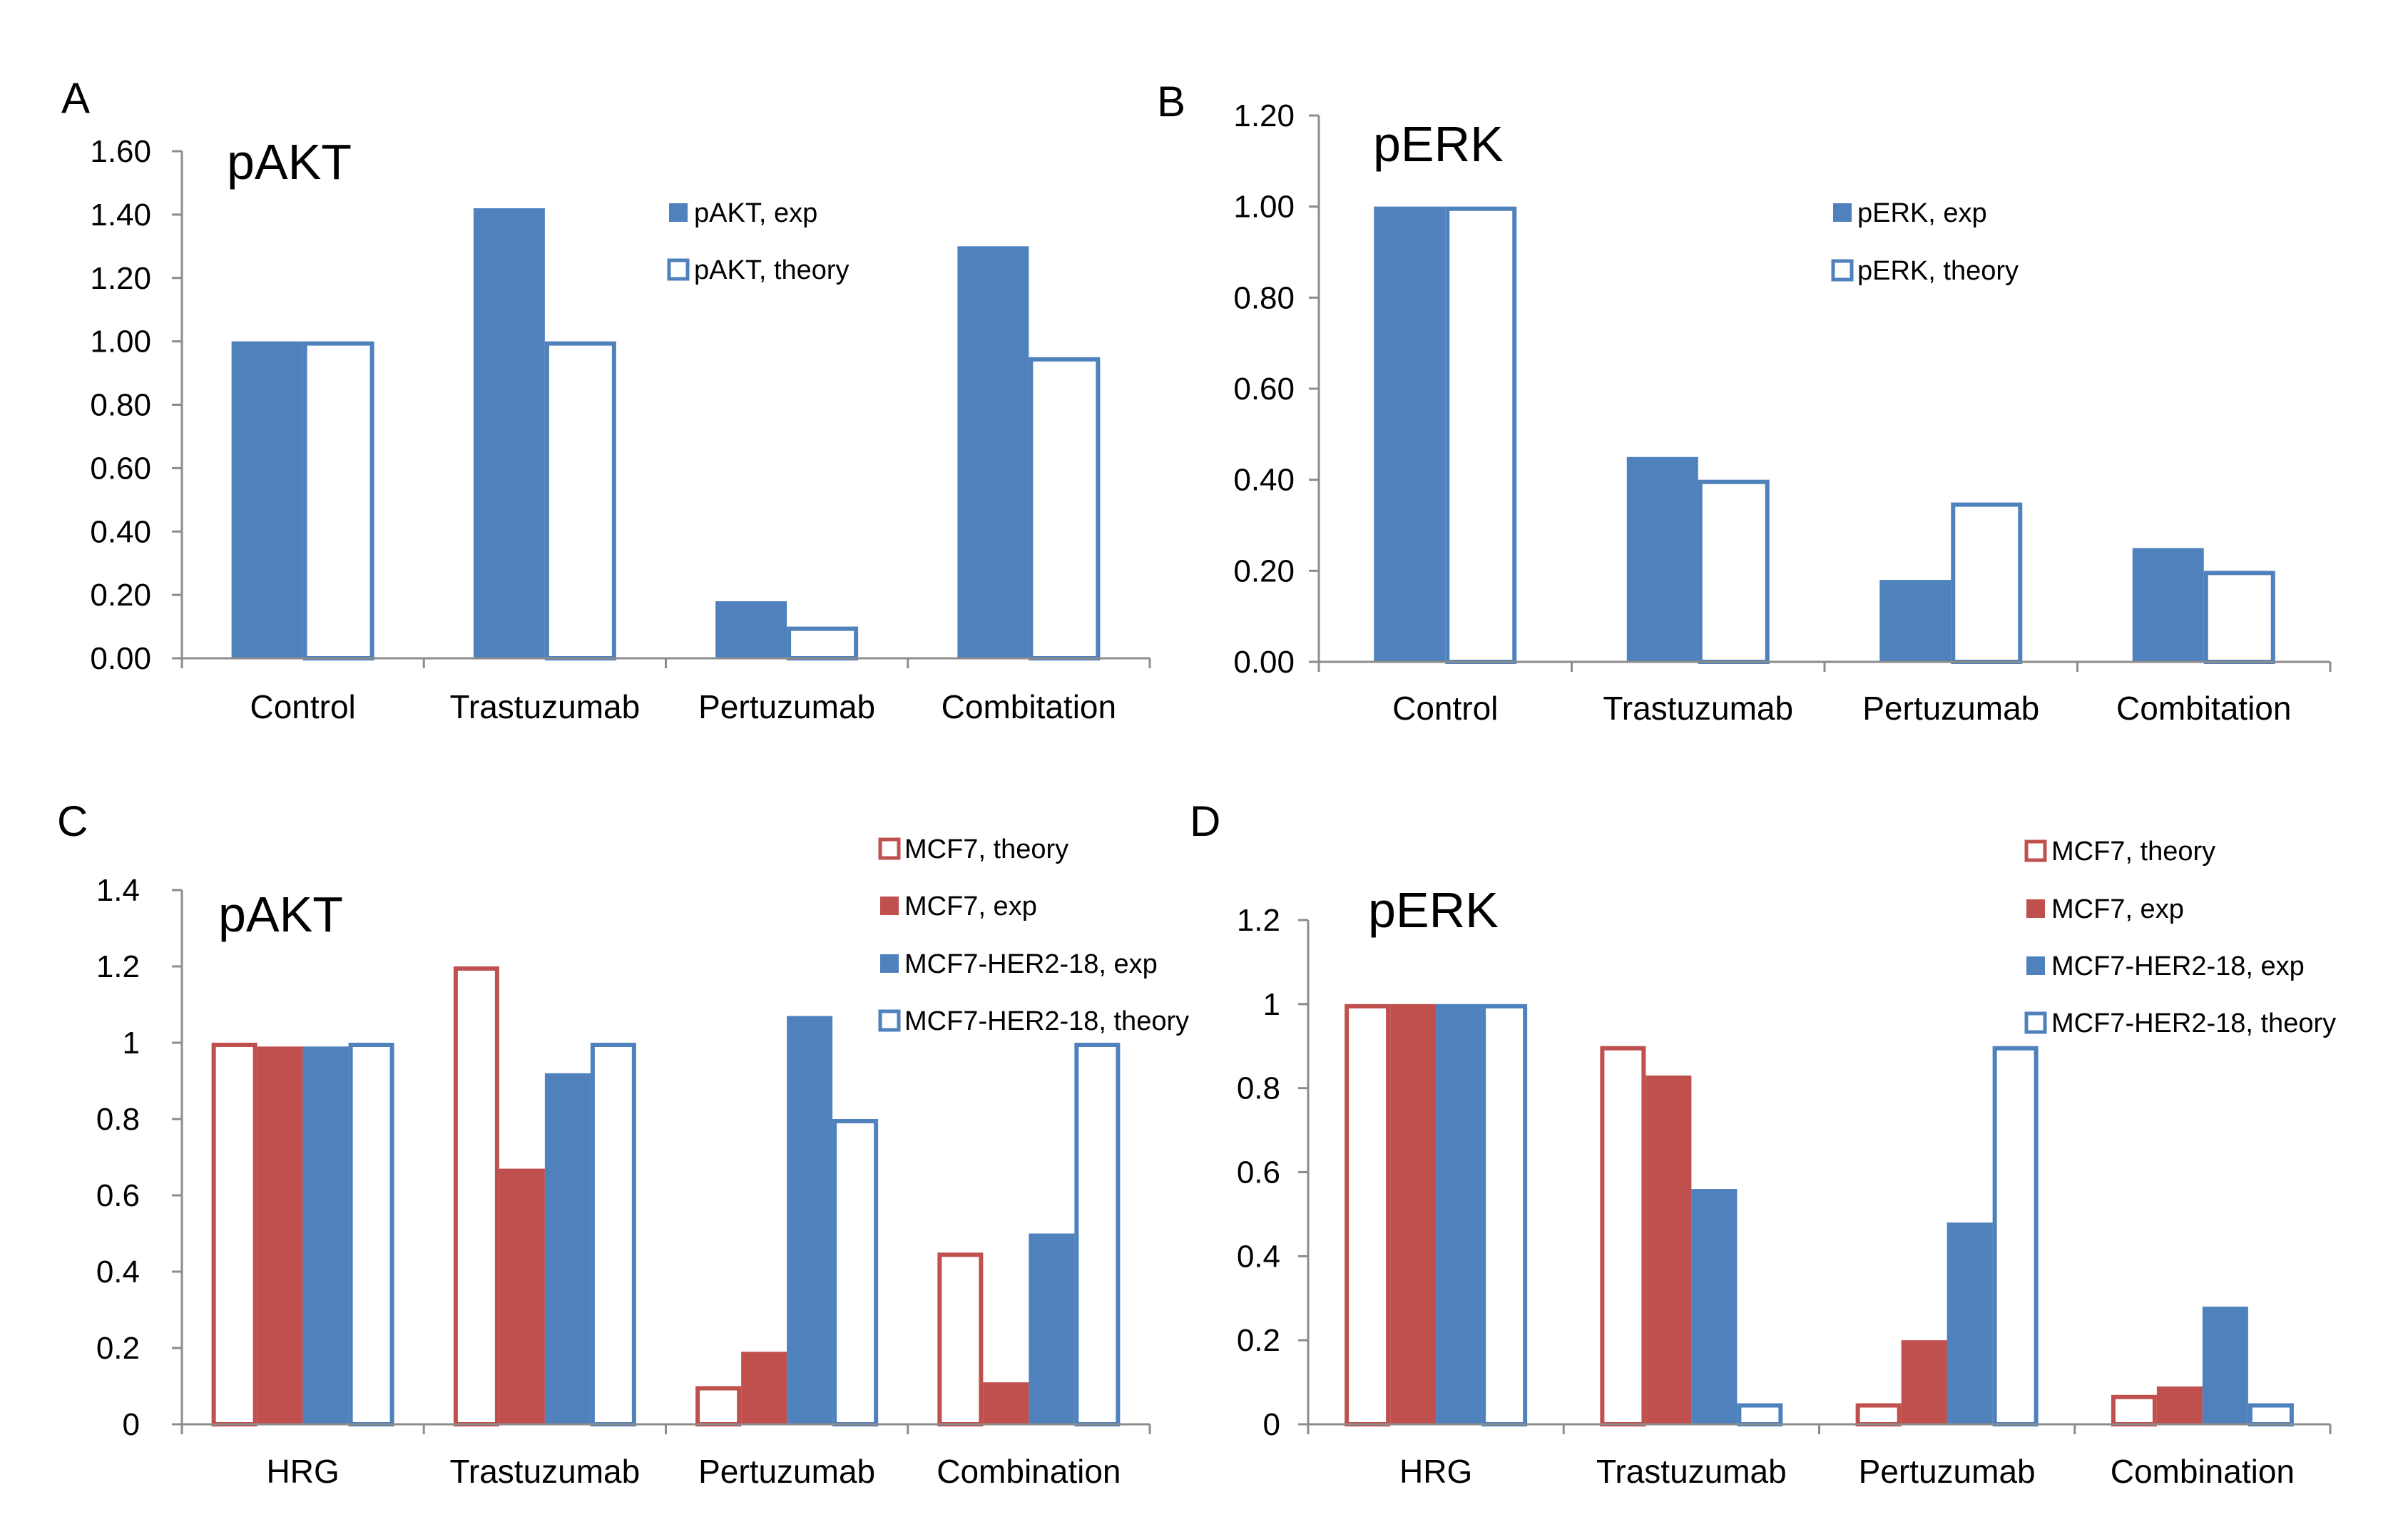  Describe the element at coordinates (302, 706) in the screenshot. I see `x-tick-label: Control` at that location.